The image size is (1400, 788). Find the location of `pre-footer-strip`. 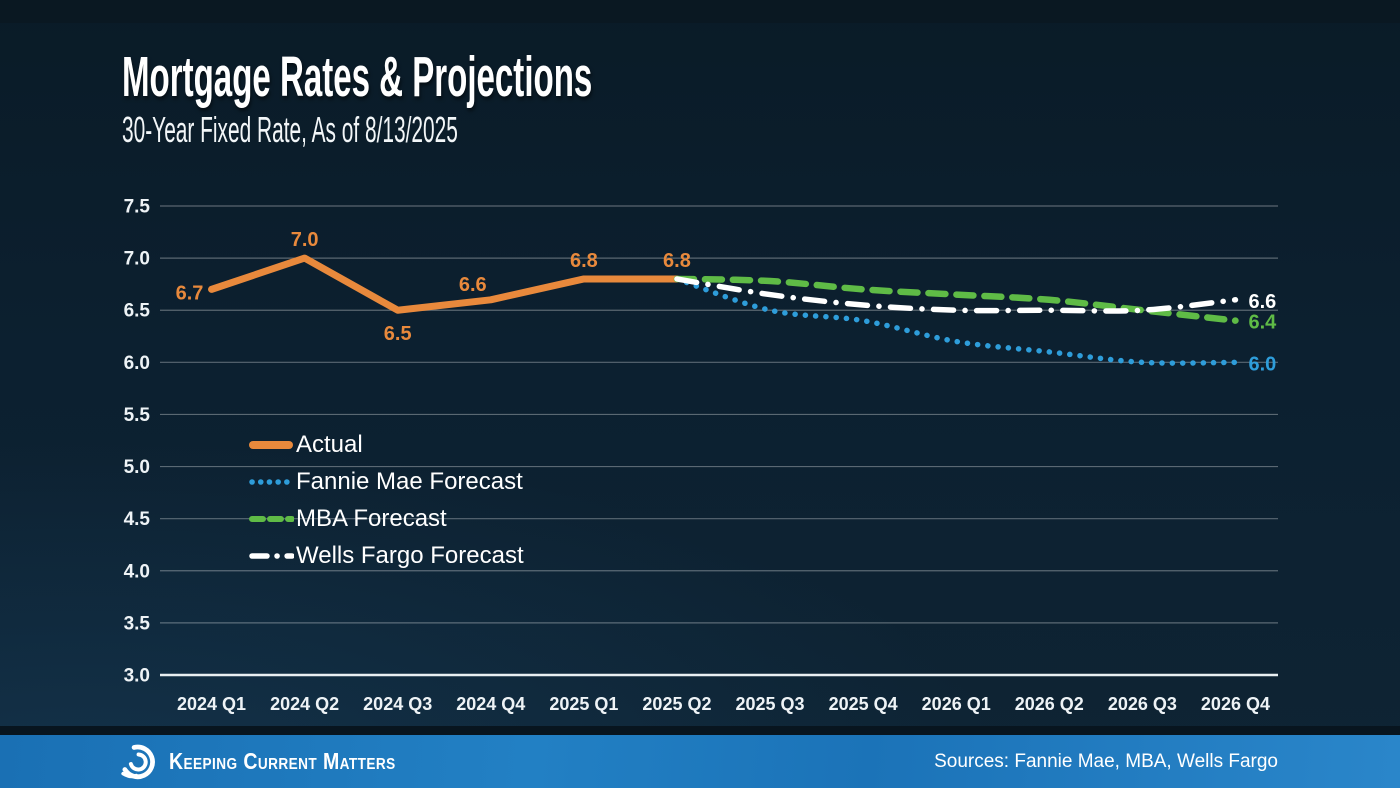

pre-footer-strip is located at coordinates (700, 730).